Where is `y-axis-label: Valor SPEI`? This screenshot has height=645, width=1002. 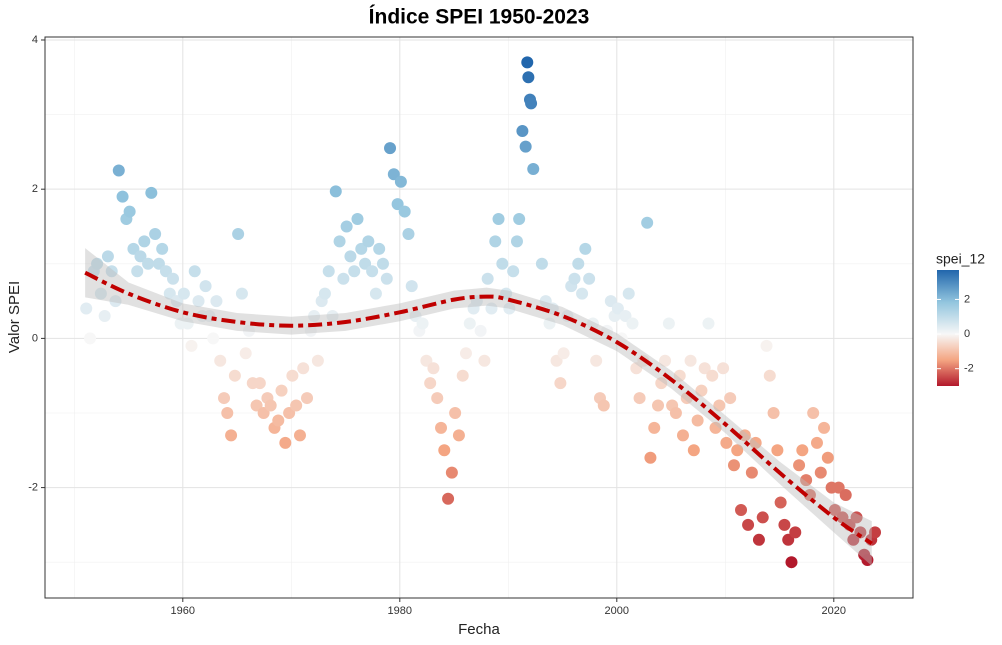
y-axis-label: Valor SPEI is located at coordinates (14, 317).